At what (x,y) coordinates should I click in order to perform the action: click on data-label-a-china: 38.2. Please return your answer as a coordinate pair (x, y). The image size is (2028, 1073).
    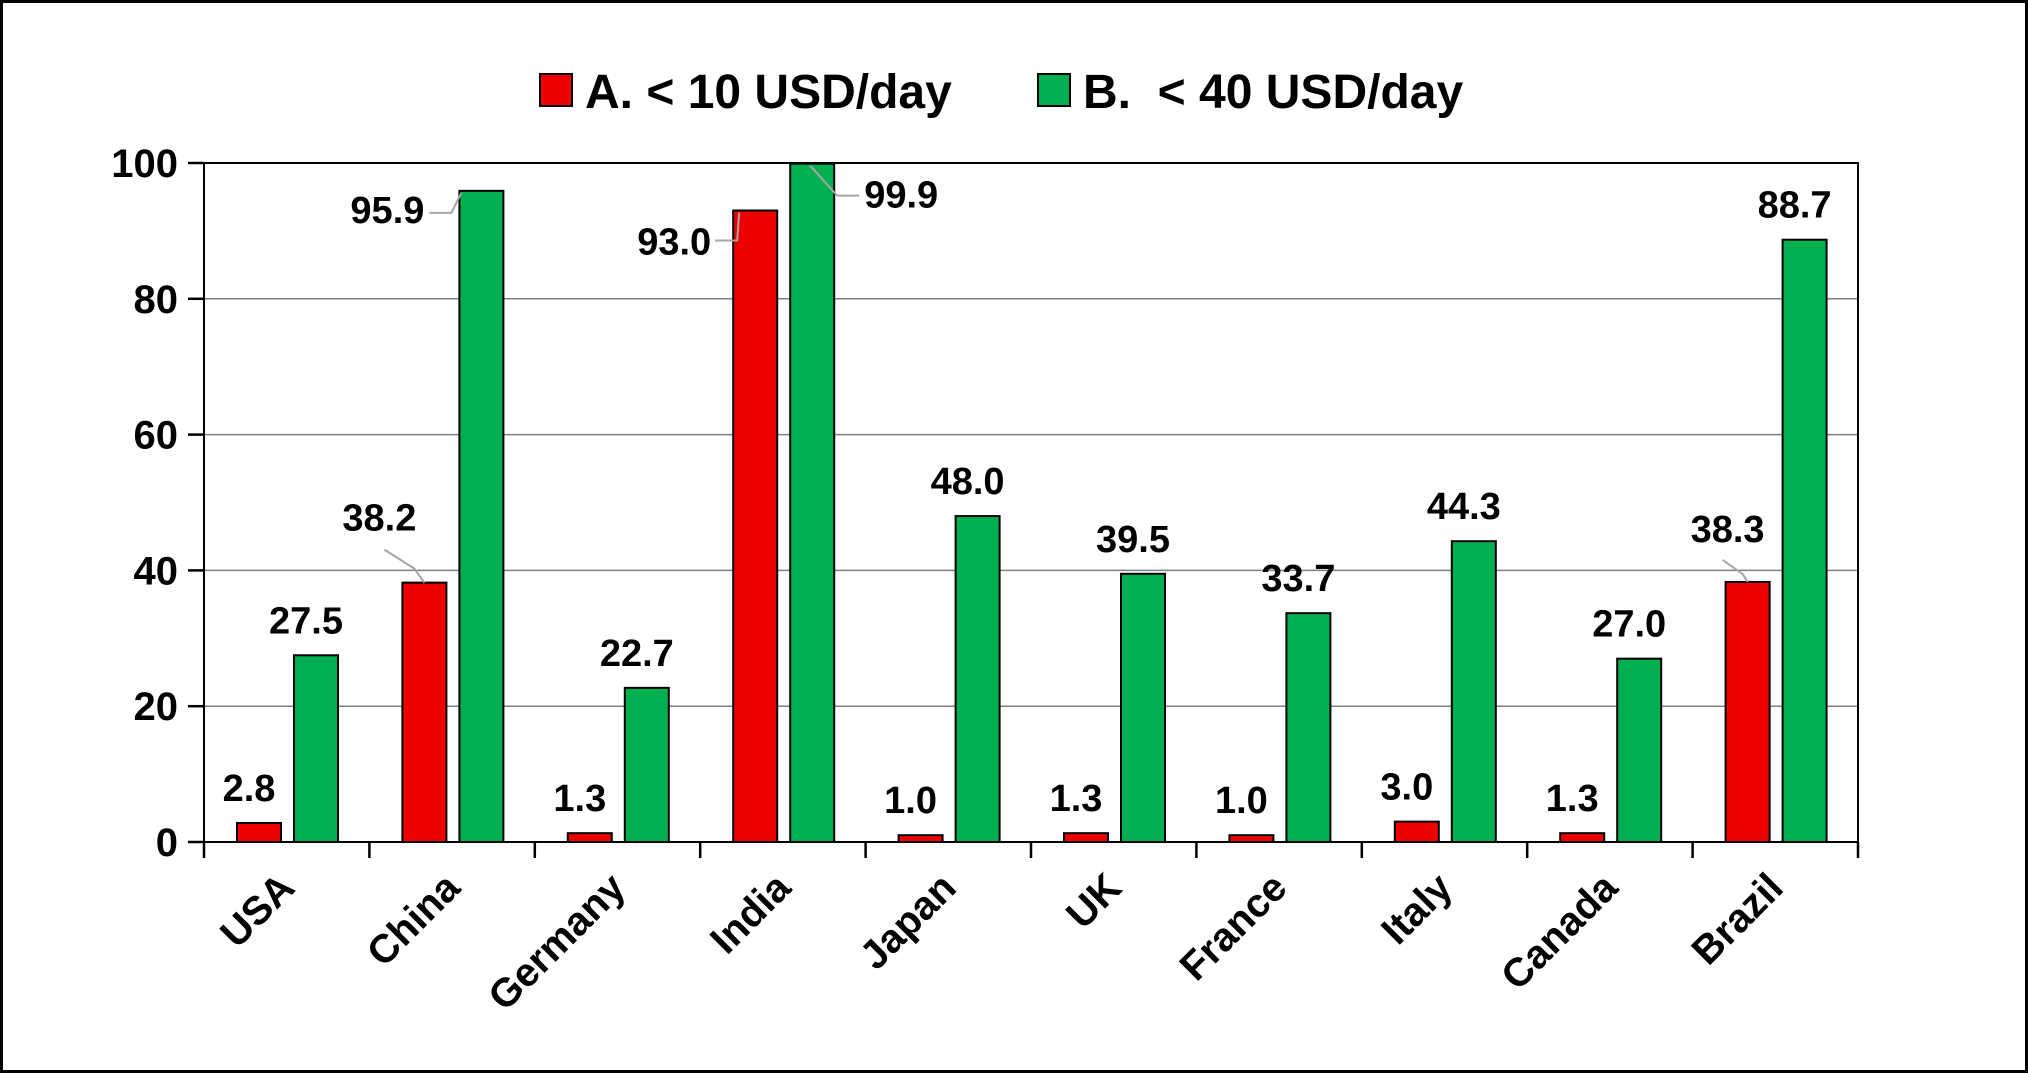
    Looking at the image, I should click on (379, 519).